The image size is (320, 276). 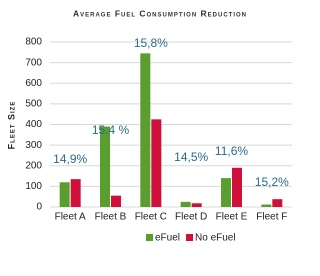 I want to click on y-tick-label: 200, so click(x=33, y=165).